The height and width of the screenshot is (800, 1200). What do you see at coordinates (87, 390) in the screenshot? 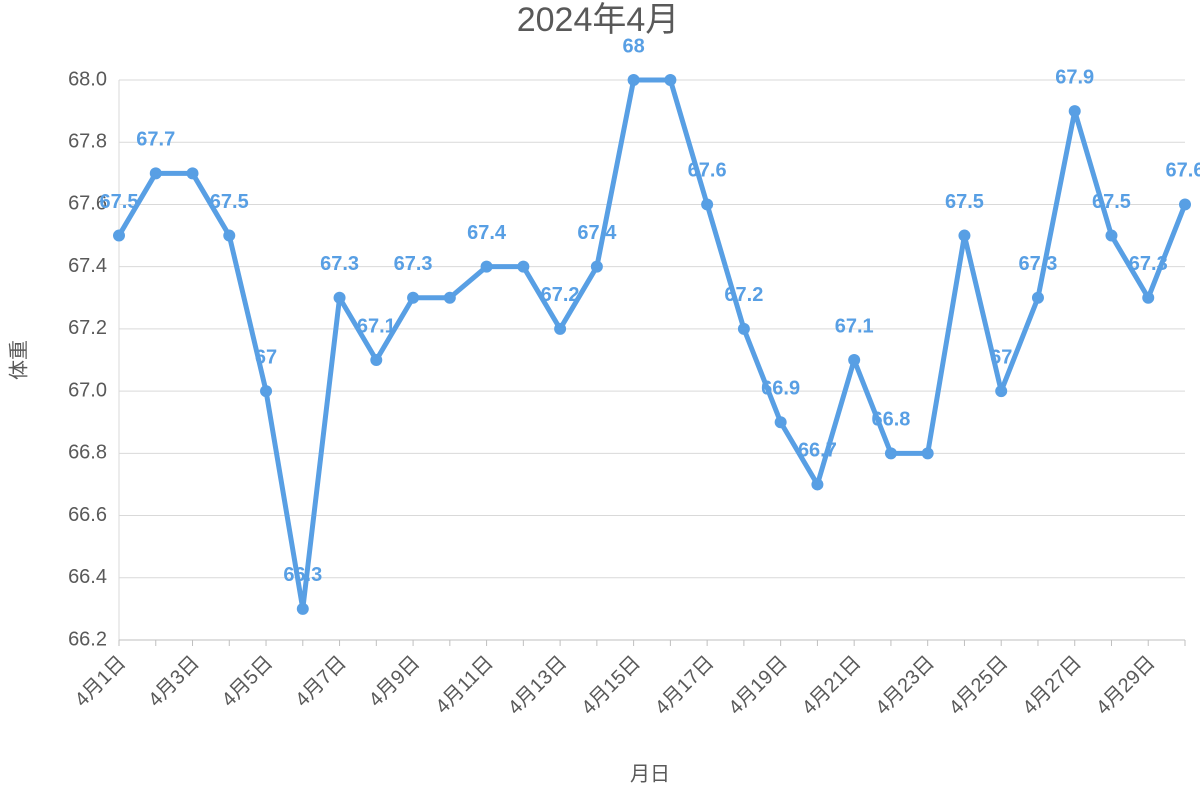
I see `y-tick-label: 67.0` at bounding box center [87, 390].